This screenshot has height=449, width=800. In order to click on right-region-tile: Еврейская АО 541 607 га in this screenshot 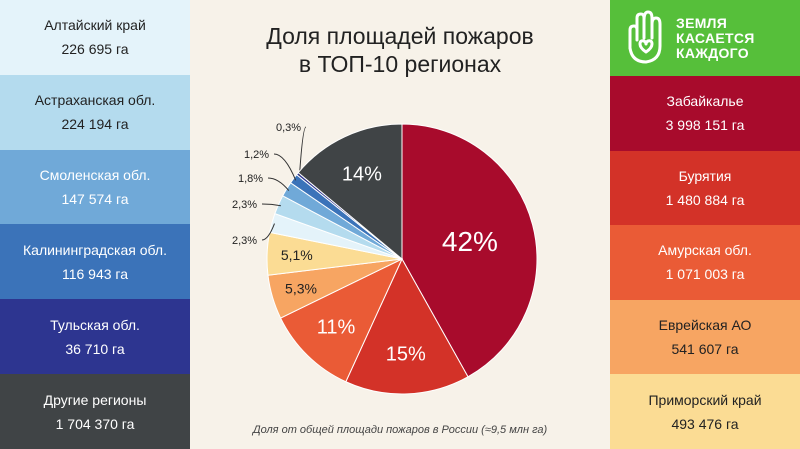, I will do `click(705, 337)`.